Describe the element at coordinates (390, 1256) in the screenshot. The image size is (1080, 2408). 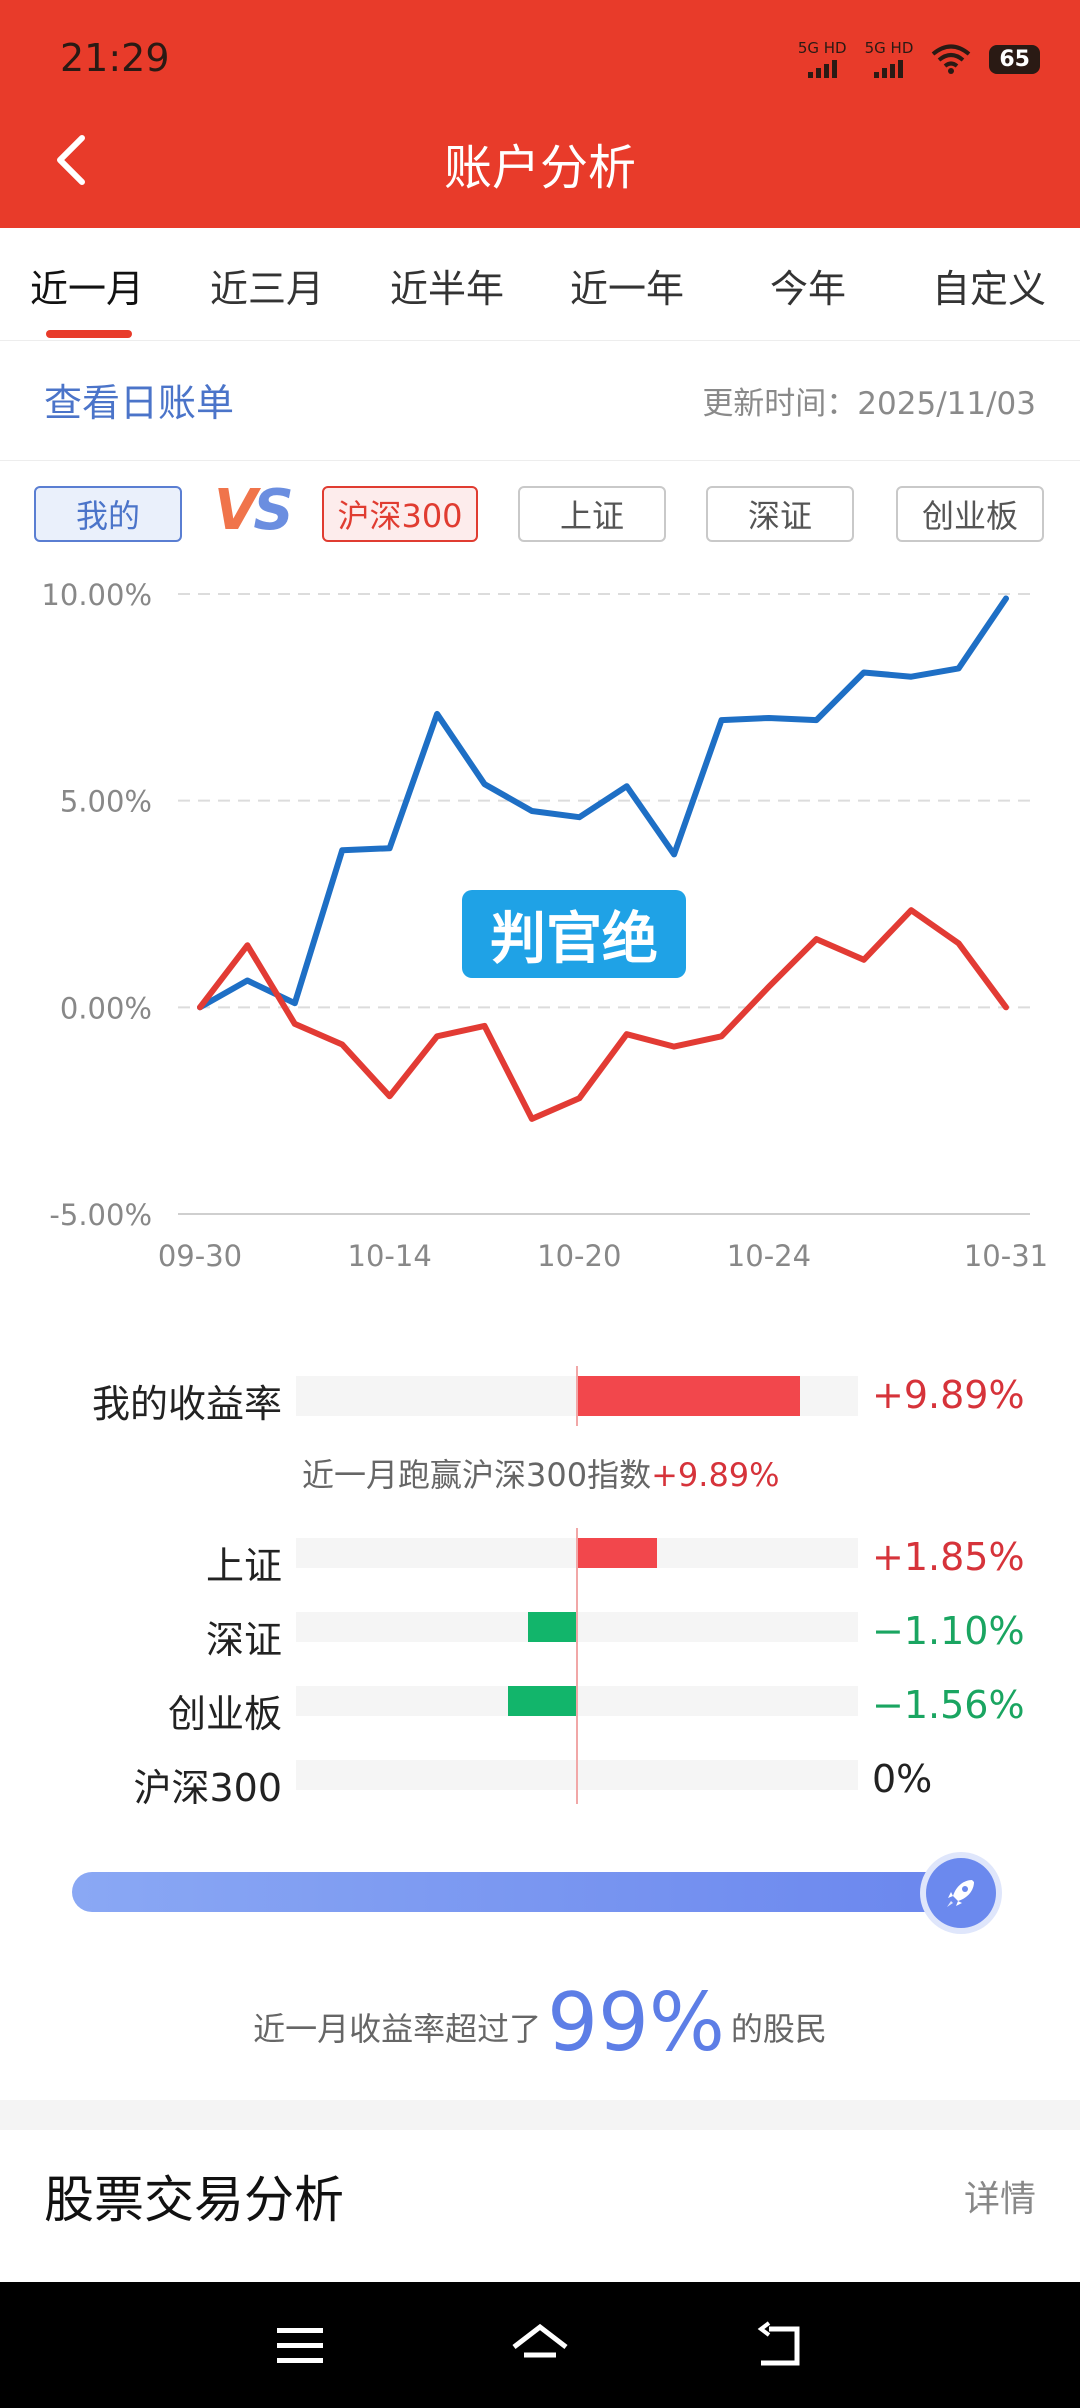
I see `x-tick-label: 10-14` at that location.